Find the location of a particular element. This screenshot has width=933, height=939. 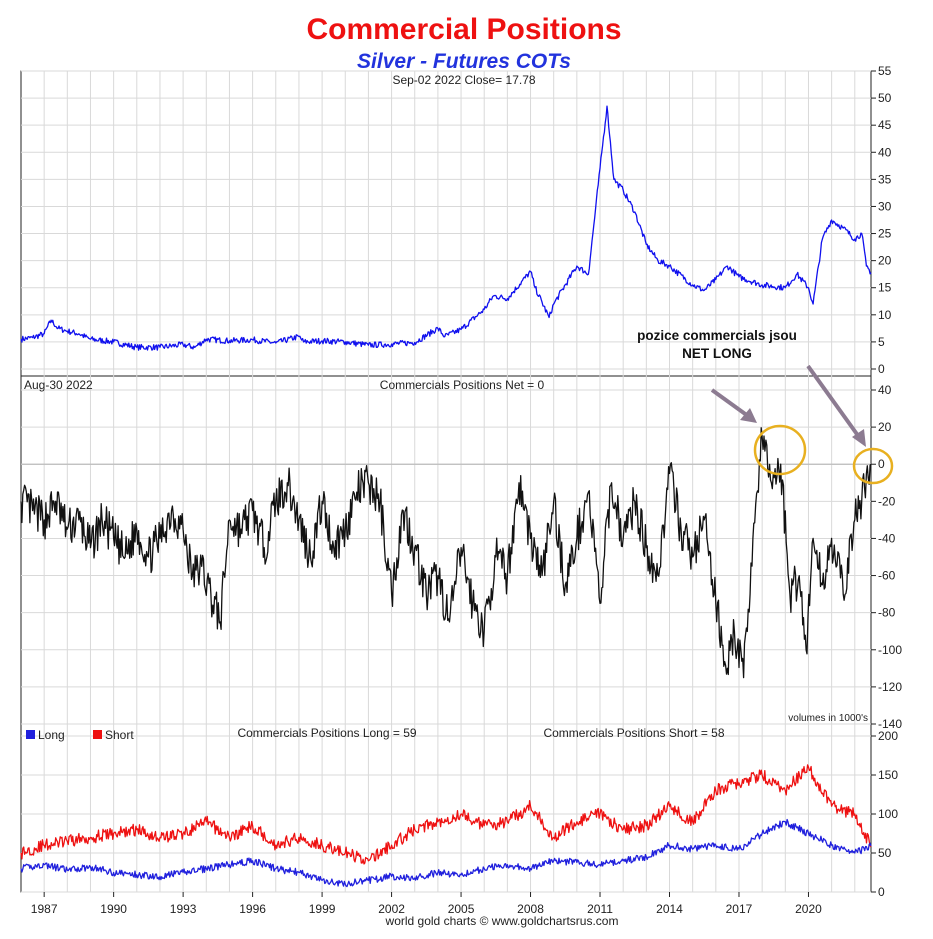

x-tick-label: 2005 is located at coordinates (461, 909).